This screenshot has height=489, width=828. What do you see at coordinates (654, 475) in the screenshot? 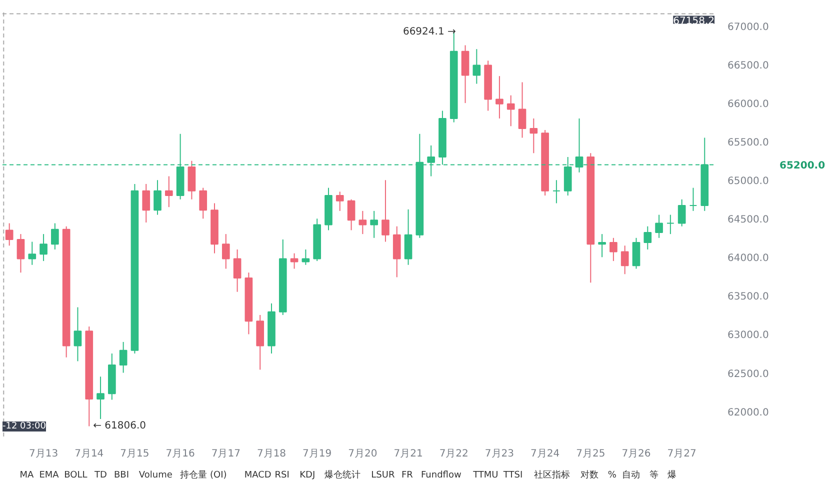
I see `text: 等` at bounding box center [654, 475].